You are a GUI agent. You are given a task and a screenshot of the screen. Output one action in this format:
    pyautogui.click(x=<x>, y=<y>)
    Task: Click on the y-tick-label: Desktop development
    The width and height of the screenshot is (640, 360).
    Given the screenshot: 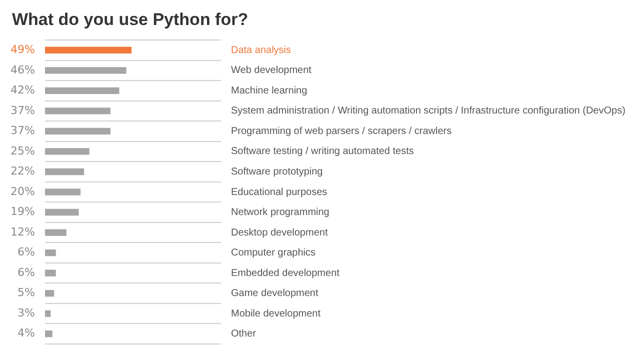 What is the action you would take?
    pyautogui.click(x=279, y=232)
    